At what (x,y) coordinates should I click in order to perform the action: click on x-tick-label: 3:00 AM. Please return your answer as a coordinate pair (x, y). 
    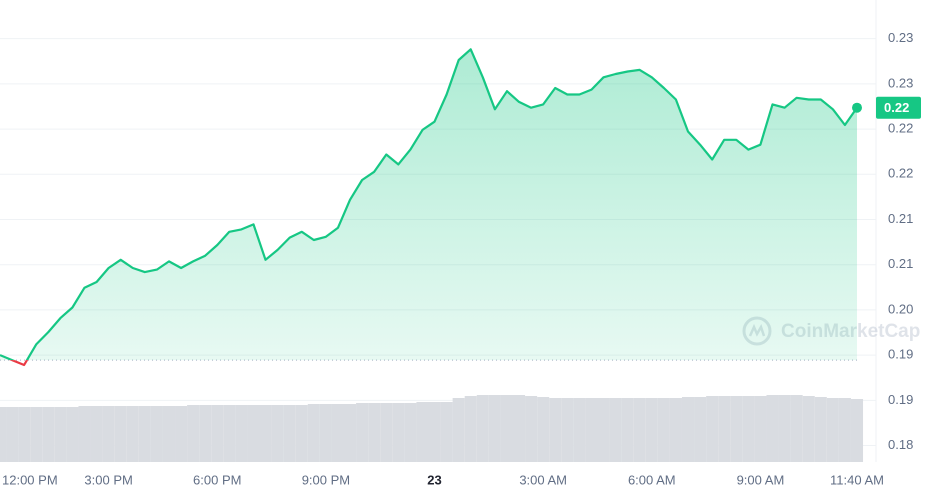
    Looking at the image, I should click on (543, 479).